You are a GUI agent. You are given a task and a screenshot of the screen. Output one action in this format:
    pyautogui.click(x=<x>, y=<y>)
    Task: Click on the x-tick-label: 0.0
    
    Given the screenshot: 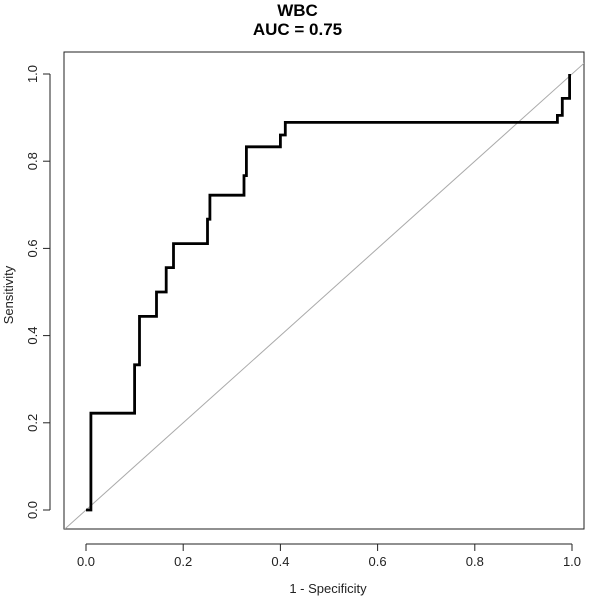 What is the action you would take?
    pyautogui.click(x=86, y=561)
    